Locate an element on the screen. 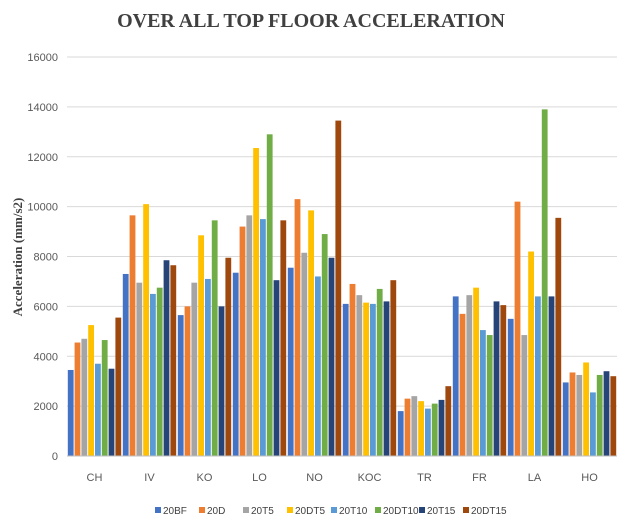  bar-20dt15-fr is located at coordinates (503, 380).